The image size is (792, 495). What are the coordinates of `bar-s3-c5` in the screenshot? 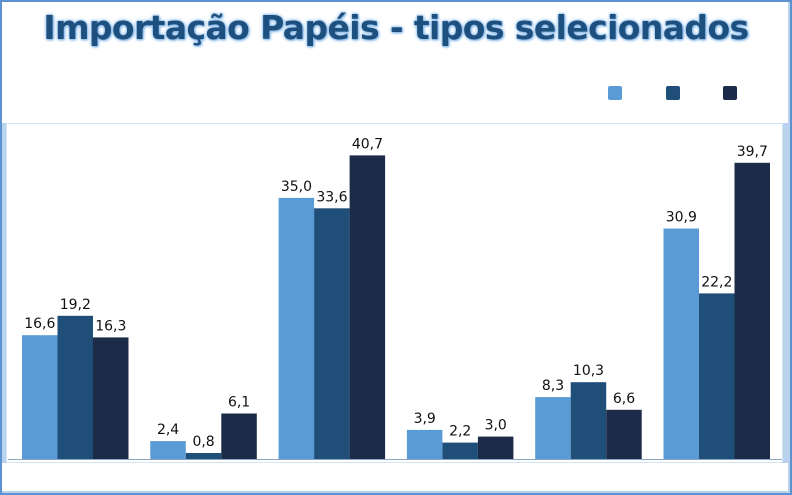 It's located at (624, 434).